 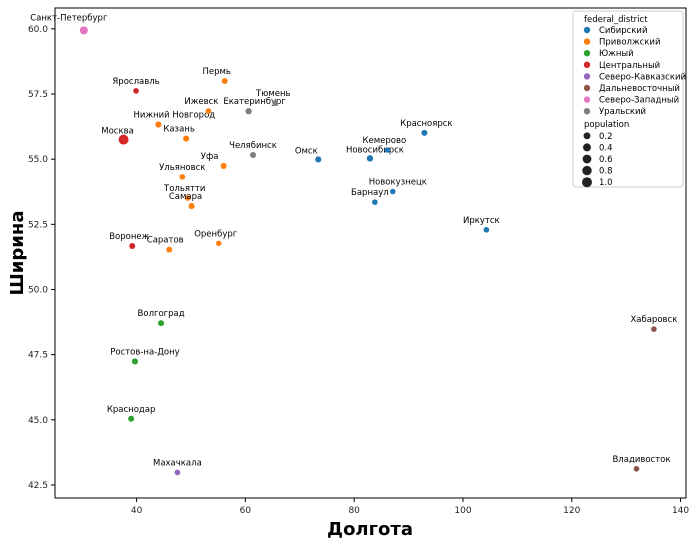 What do you see at coordinates (254, 102) in the screenshot?
I see `point-label: Екатеринбург` at bounding box center [254, 102].